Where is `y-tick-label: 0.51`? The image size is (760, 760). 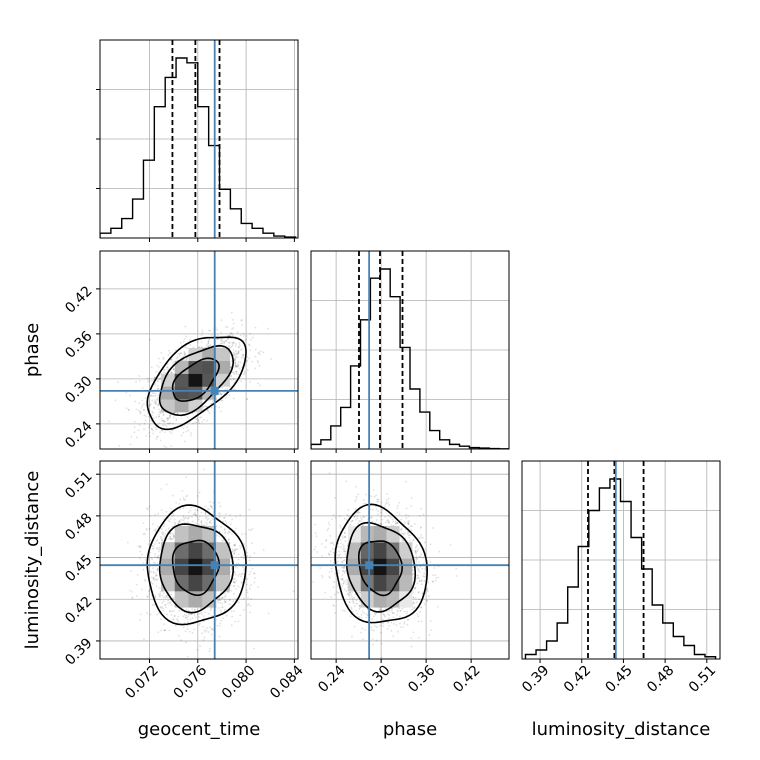
y-tick-label: 0.51 is located at coordinates (78, 485).